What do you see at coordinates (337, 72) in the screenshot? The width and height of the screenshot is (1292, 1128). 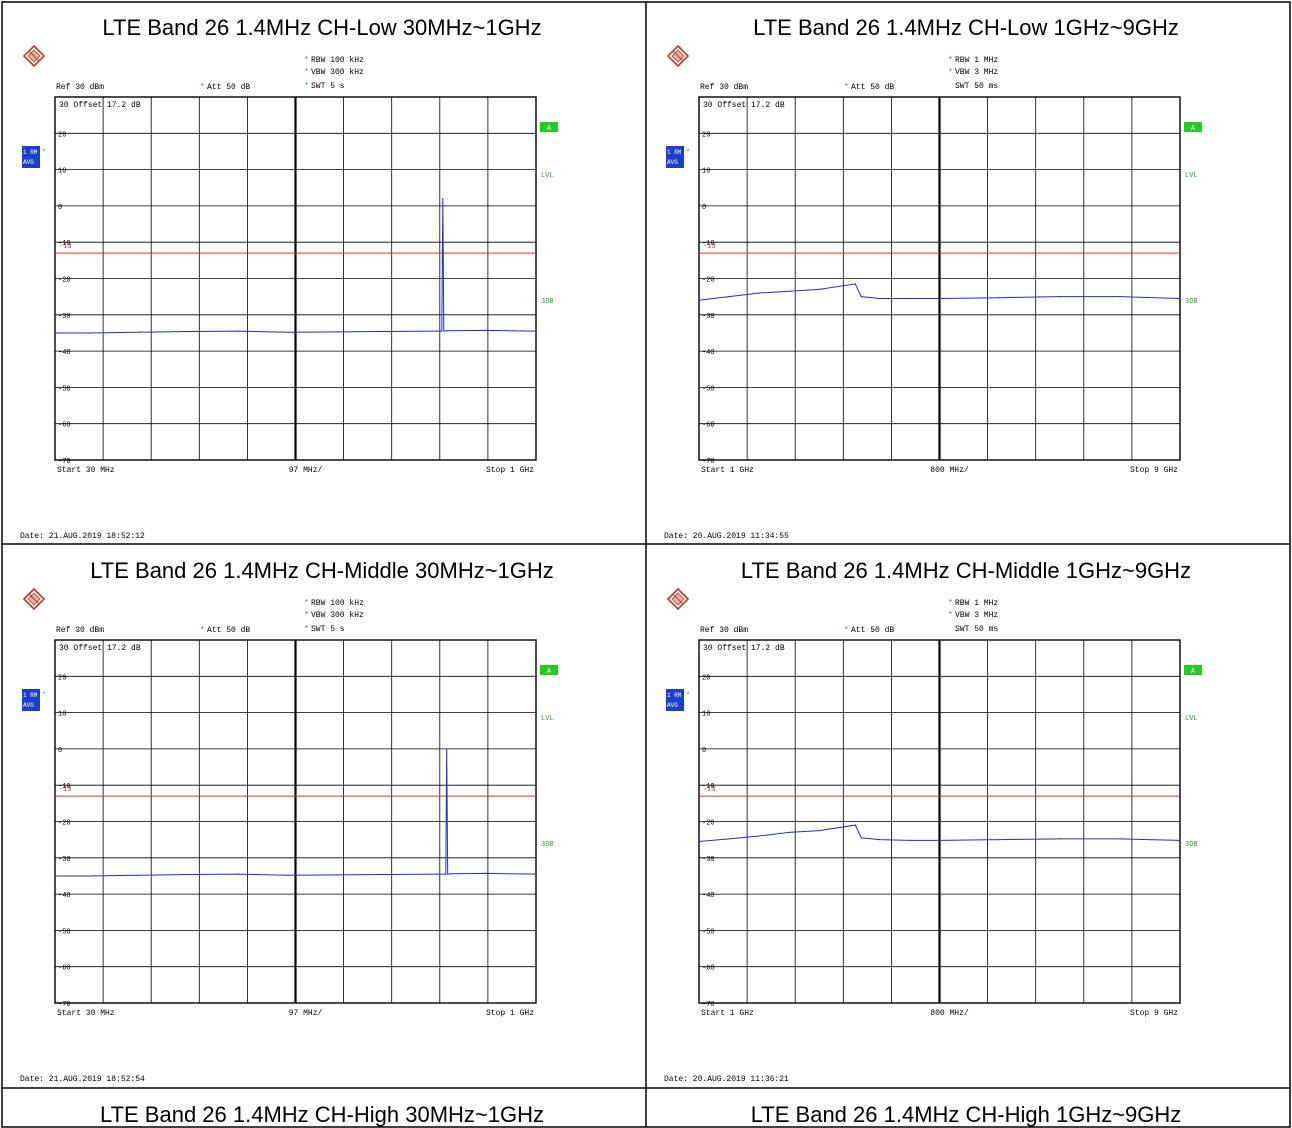 I see `vbw-setting: VBW 300 kHz` at bounding box center [337, 72].